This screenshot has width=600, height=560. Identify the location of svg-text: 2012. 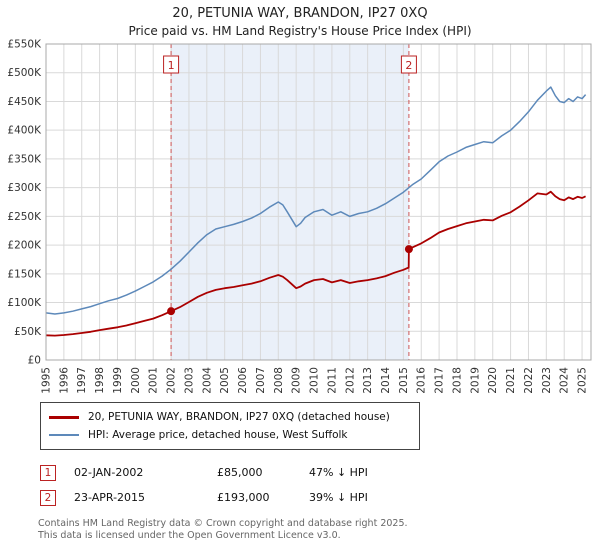
(350, 380).